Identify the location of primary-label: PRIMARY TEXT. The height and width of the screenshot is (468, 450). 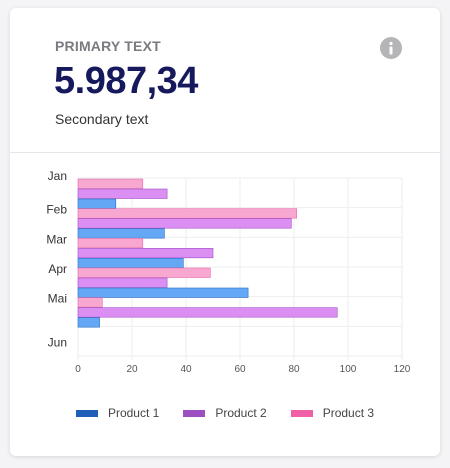
(108, 46).